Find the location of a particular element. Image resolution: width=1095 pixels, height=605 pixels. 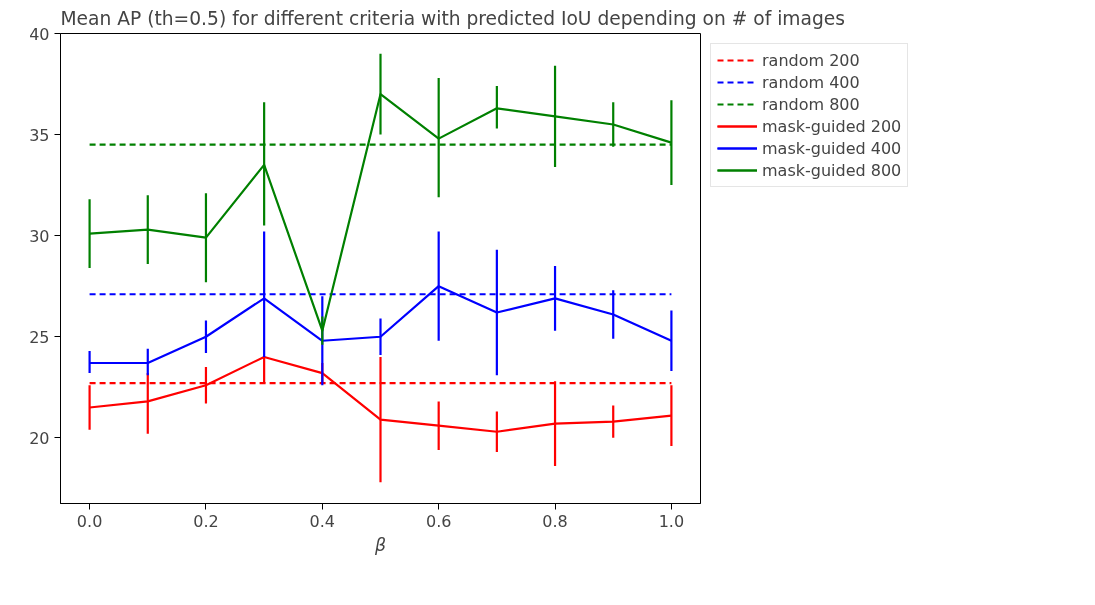

legend-label: mask-guided 400 is located at coordinates (832, 148).